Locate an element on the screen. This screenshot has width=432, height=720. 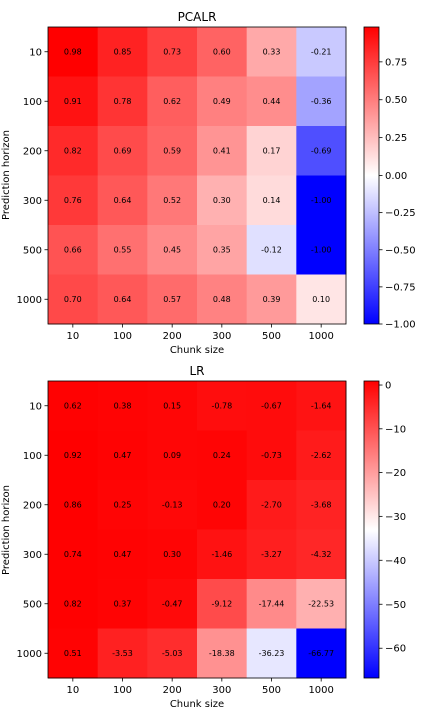
cell-value-label: 0.55 is located at coordinates (123, 249).